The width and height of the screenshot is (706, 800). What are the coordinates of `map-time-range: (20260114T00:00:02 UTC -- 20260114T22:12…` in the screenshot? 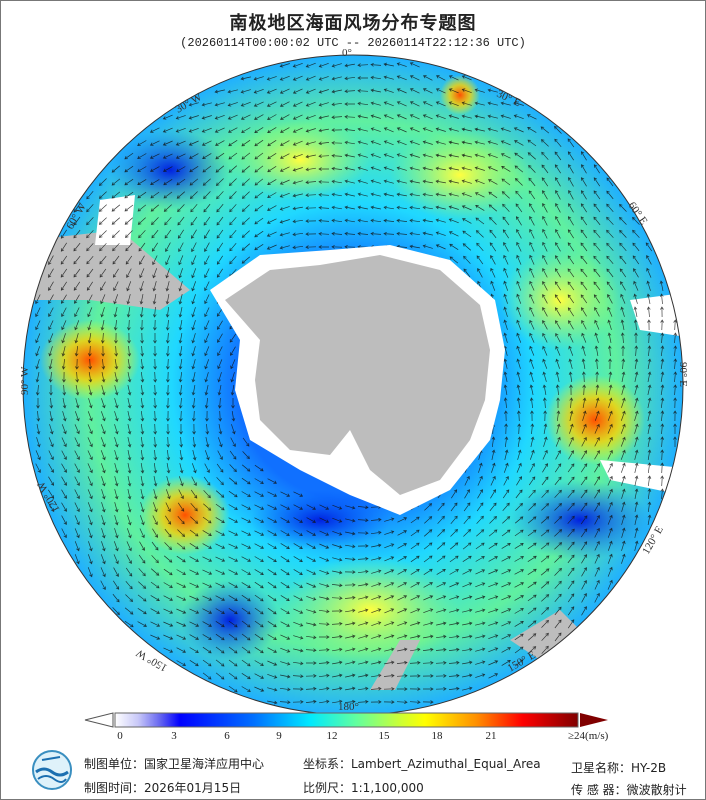 It's located at (353, 43).